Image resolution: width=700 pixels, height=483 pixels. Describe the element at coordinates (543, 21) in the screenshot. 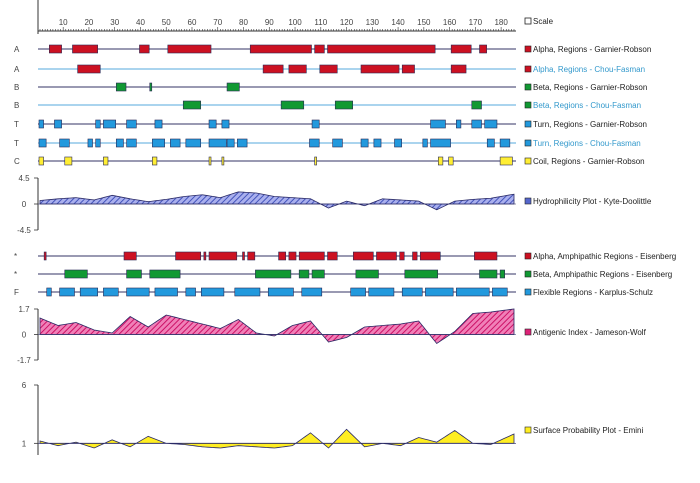

I see `legend-label-scale: Scale` at that location.